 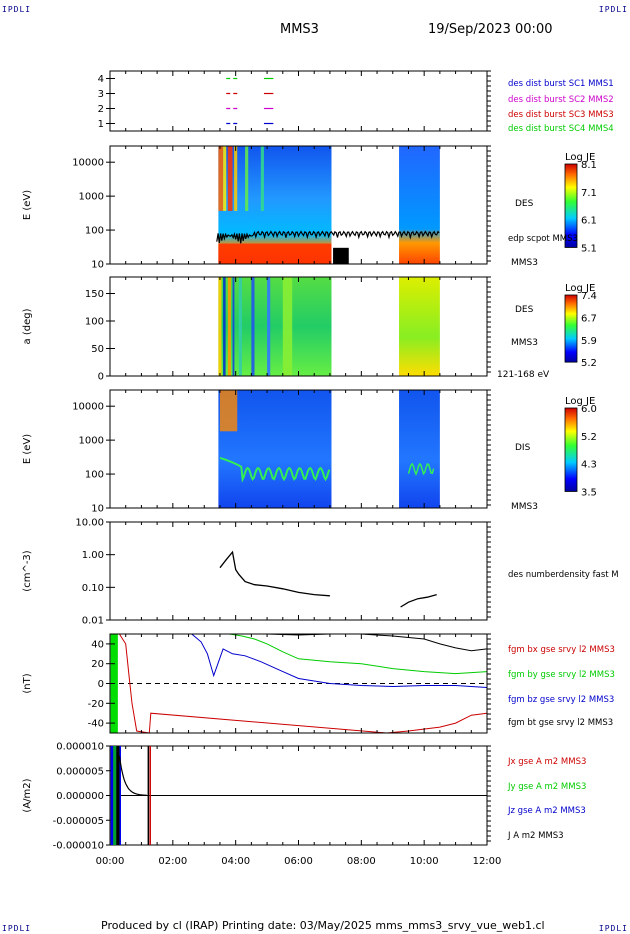 What do you see at coordinates (589, 465) in the screenshot?
I see `colorbar-tick-label: 4.3` at bounding box center [589, 465].